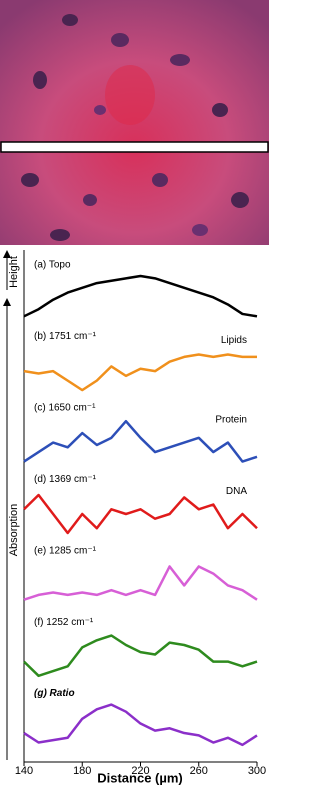  I want to click on series-label: (c) 1650 cm⁻¹, so click(65, 407).